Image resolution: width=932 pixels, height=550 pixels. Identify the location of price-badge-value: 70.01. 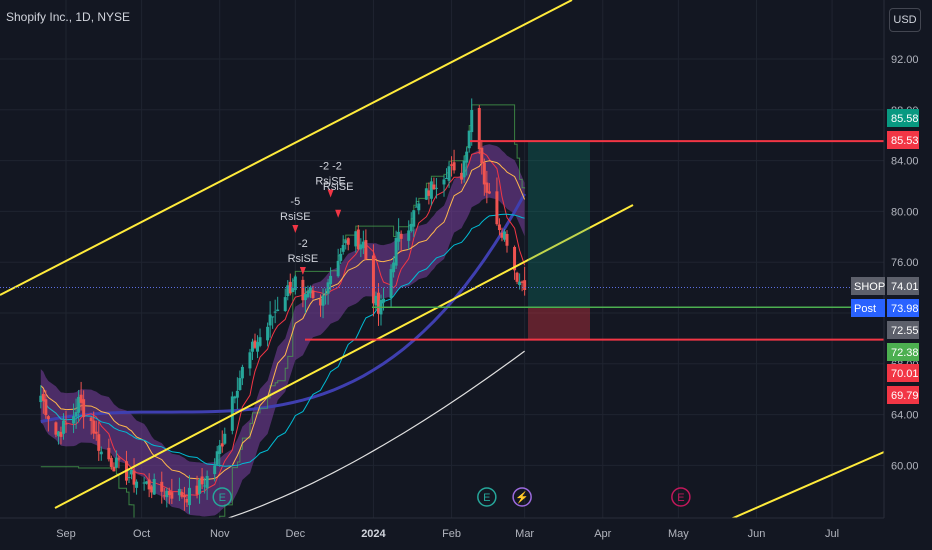
(905, 374).